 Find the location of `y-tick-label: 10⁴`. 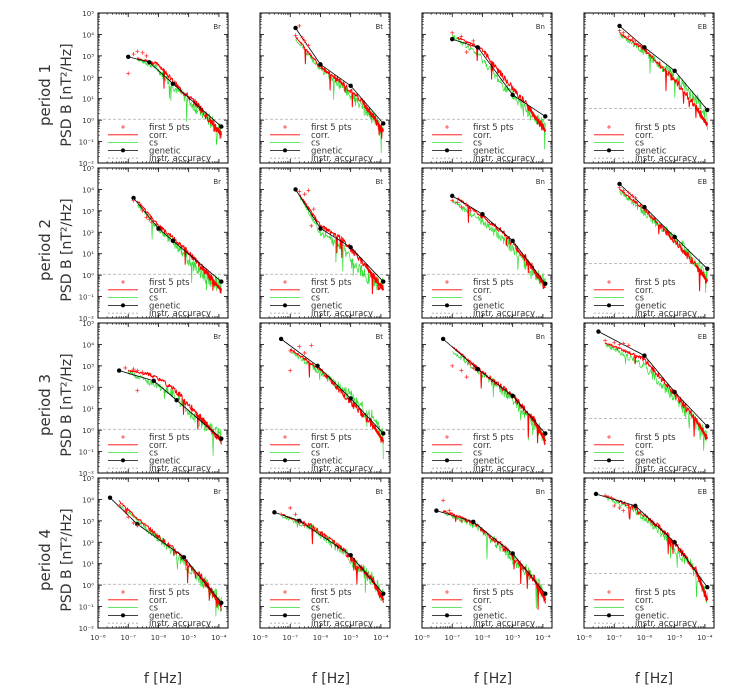

y-tick-label: 10⁴ is located at coordinates (88, 35).